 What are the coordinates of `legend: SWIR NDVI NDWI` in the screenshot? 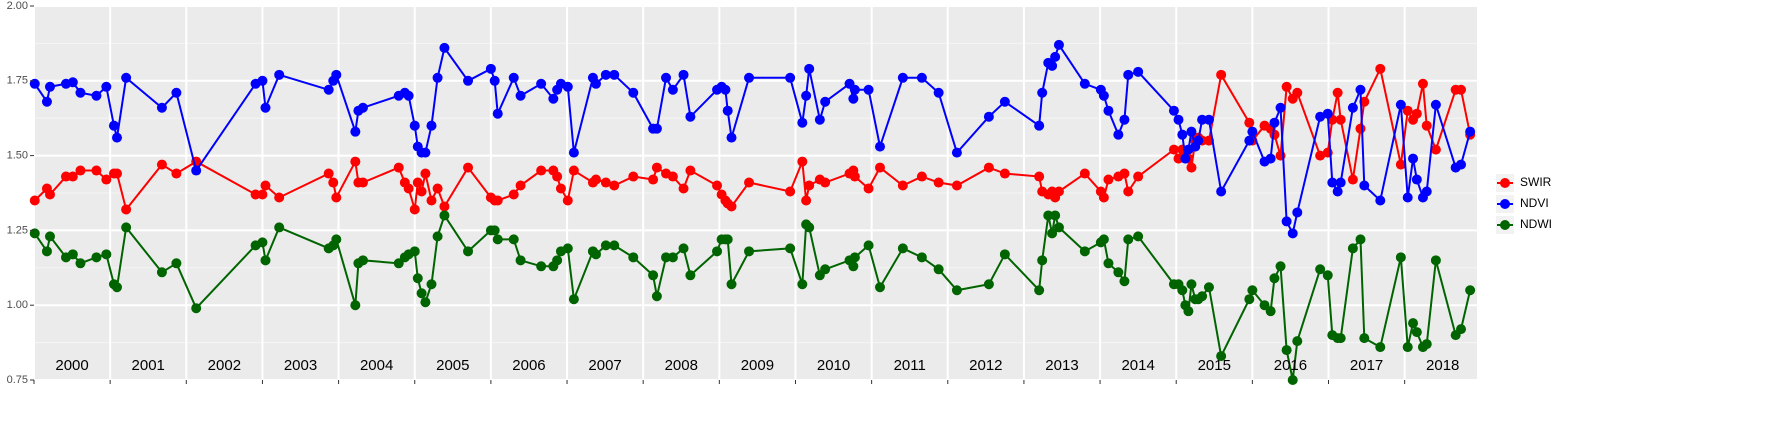 It's located at (1524, 204).